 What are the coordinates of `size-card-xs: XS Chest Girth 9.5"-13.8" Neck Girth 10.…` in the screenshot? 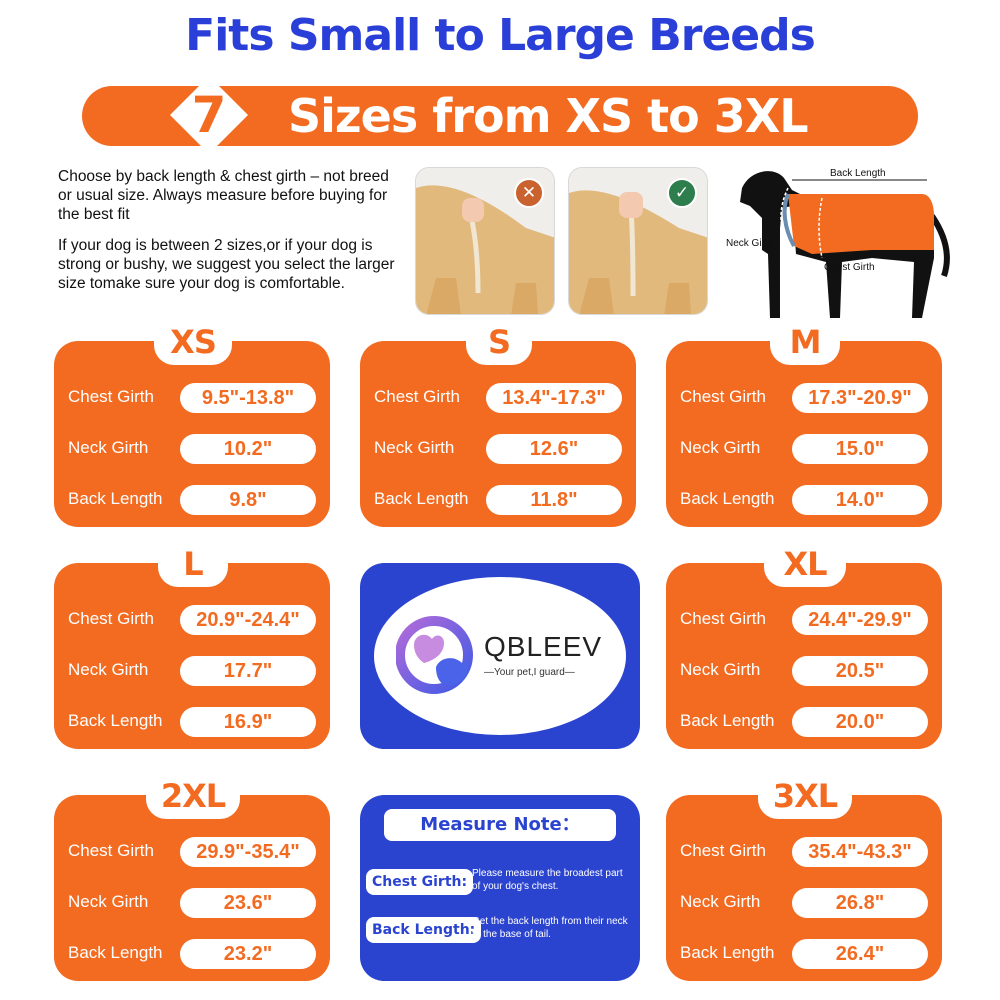 It's located at (192, 423).